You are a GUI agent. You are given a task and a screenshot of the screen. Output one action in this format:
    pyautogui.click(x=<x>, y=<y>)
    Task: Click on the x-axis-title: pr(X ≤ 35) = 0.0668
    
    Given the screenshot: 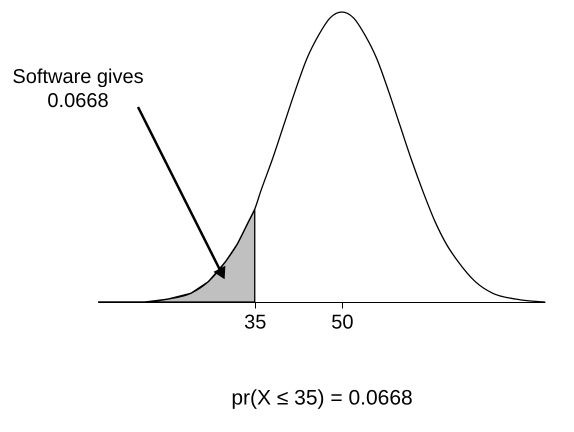 What is the action you would take?
    pyautogui.click(x=322, y=398)
    